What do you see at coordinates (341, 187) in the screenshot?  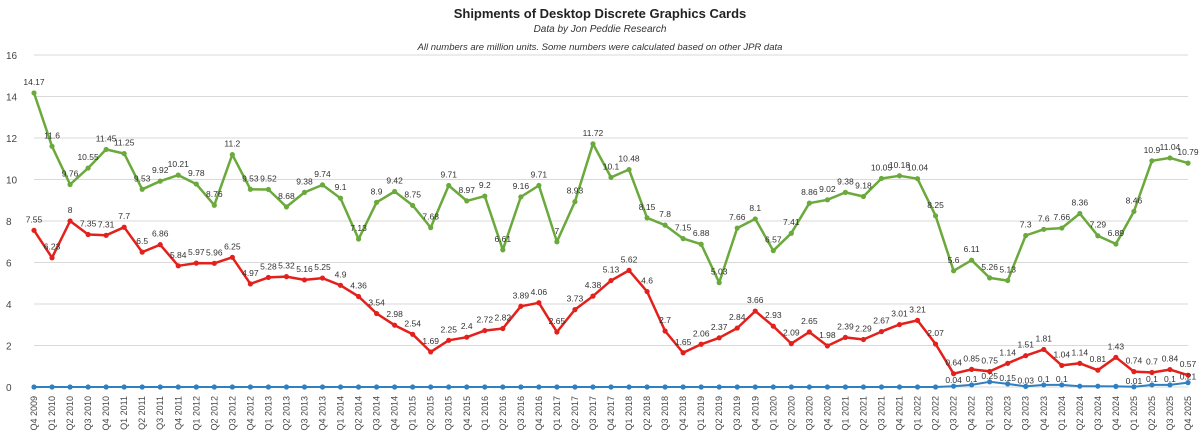 I see `data-label: 9.1` at bounding box center [341, 187].